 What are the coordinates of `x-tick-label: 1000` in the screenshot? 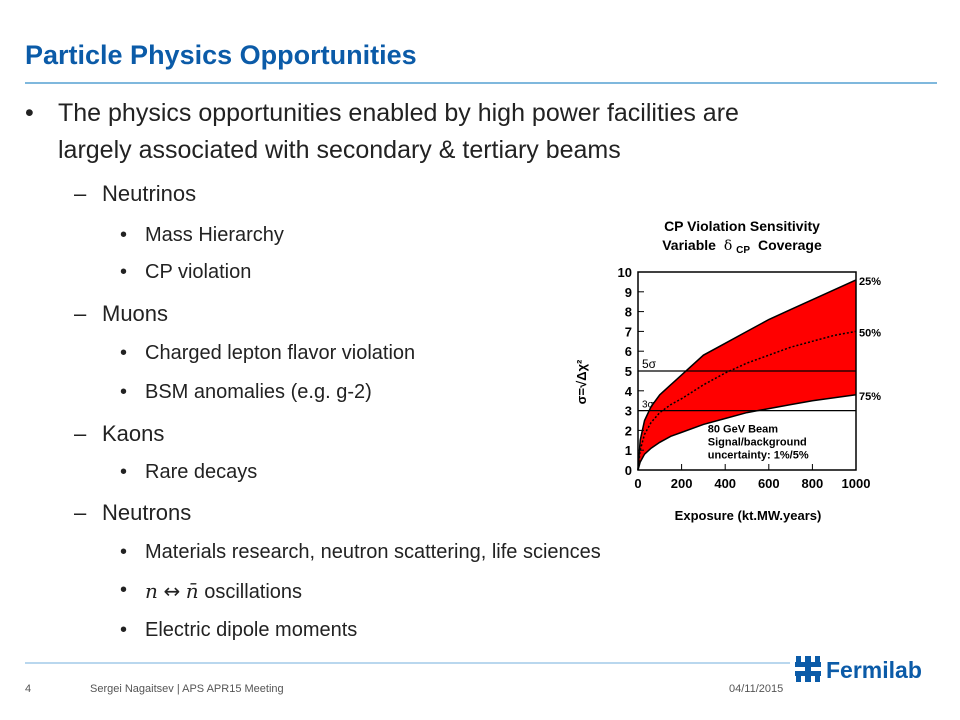 It's located at (856, 483).